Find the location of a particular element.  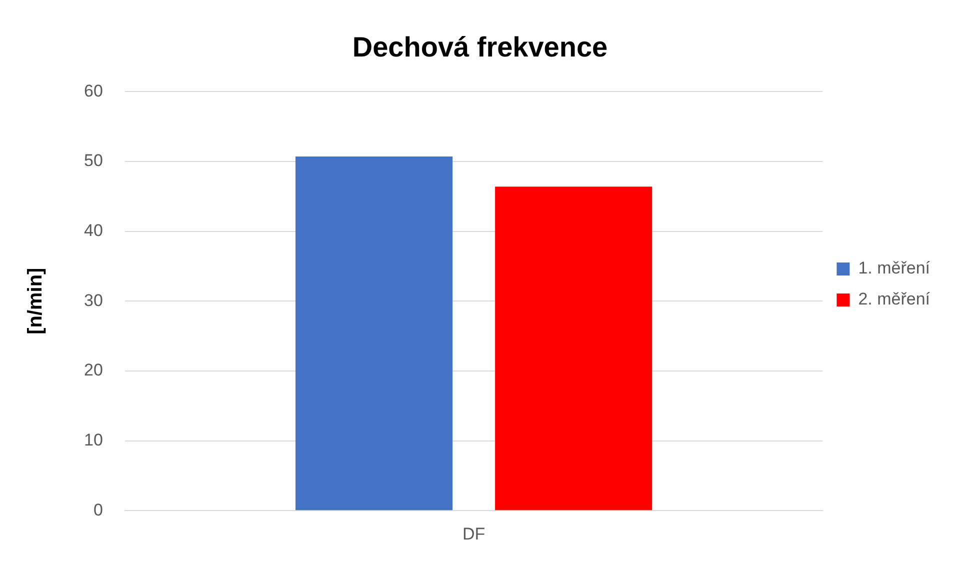

y-tick-label: 20 is located at coordinates (93, 370).